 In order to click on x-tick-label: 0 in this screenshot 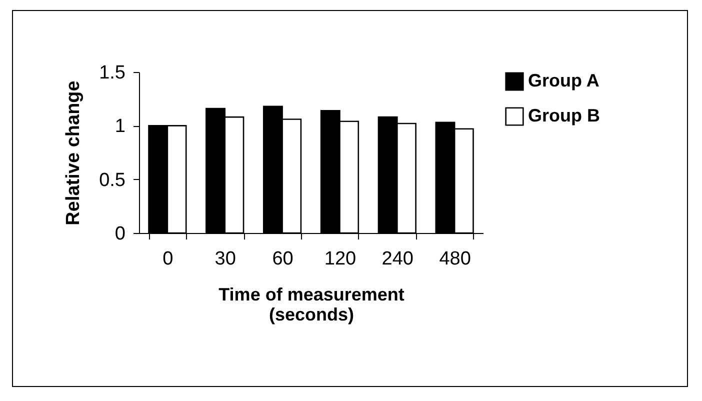, I will do `click(168, 259)`.